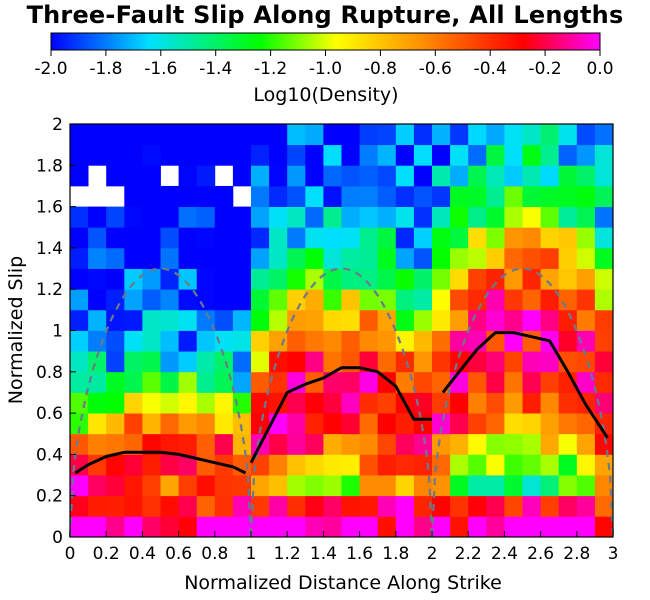 The height and width of the screenshot is (600, 650). I want to click on x-tick-label: 2.4, so click(504, 554).